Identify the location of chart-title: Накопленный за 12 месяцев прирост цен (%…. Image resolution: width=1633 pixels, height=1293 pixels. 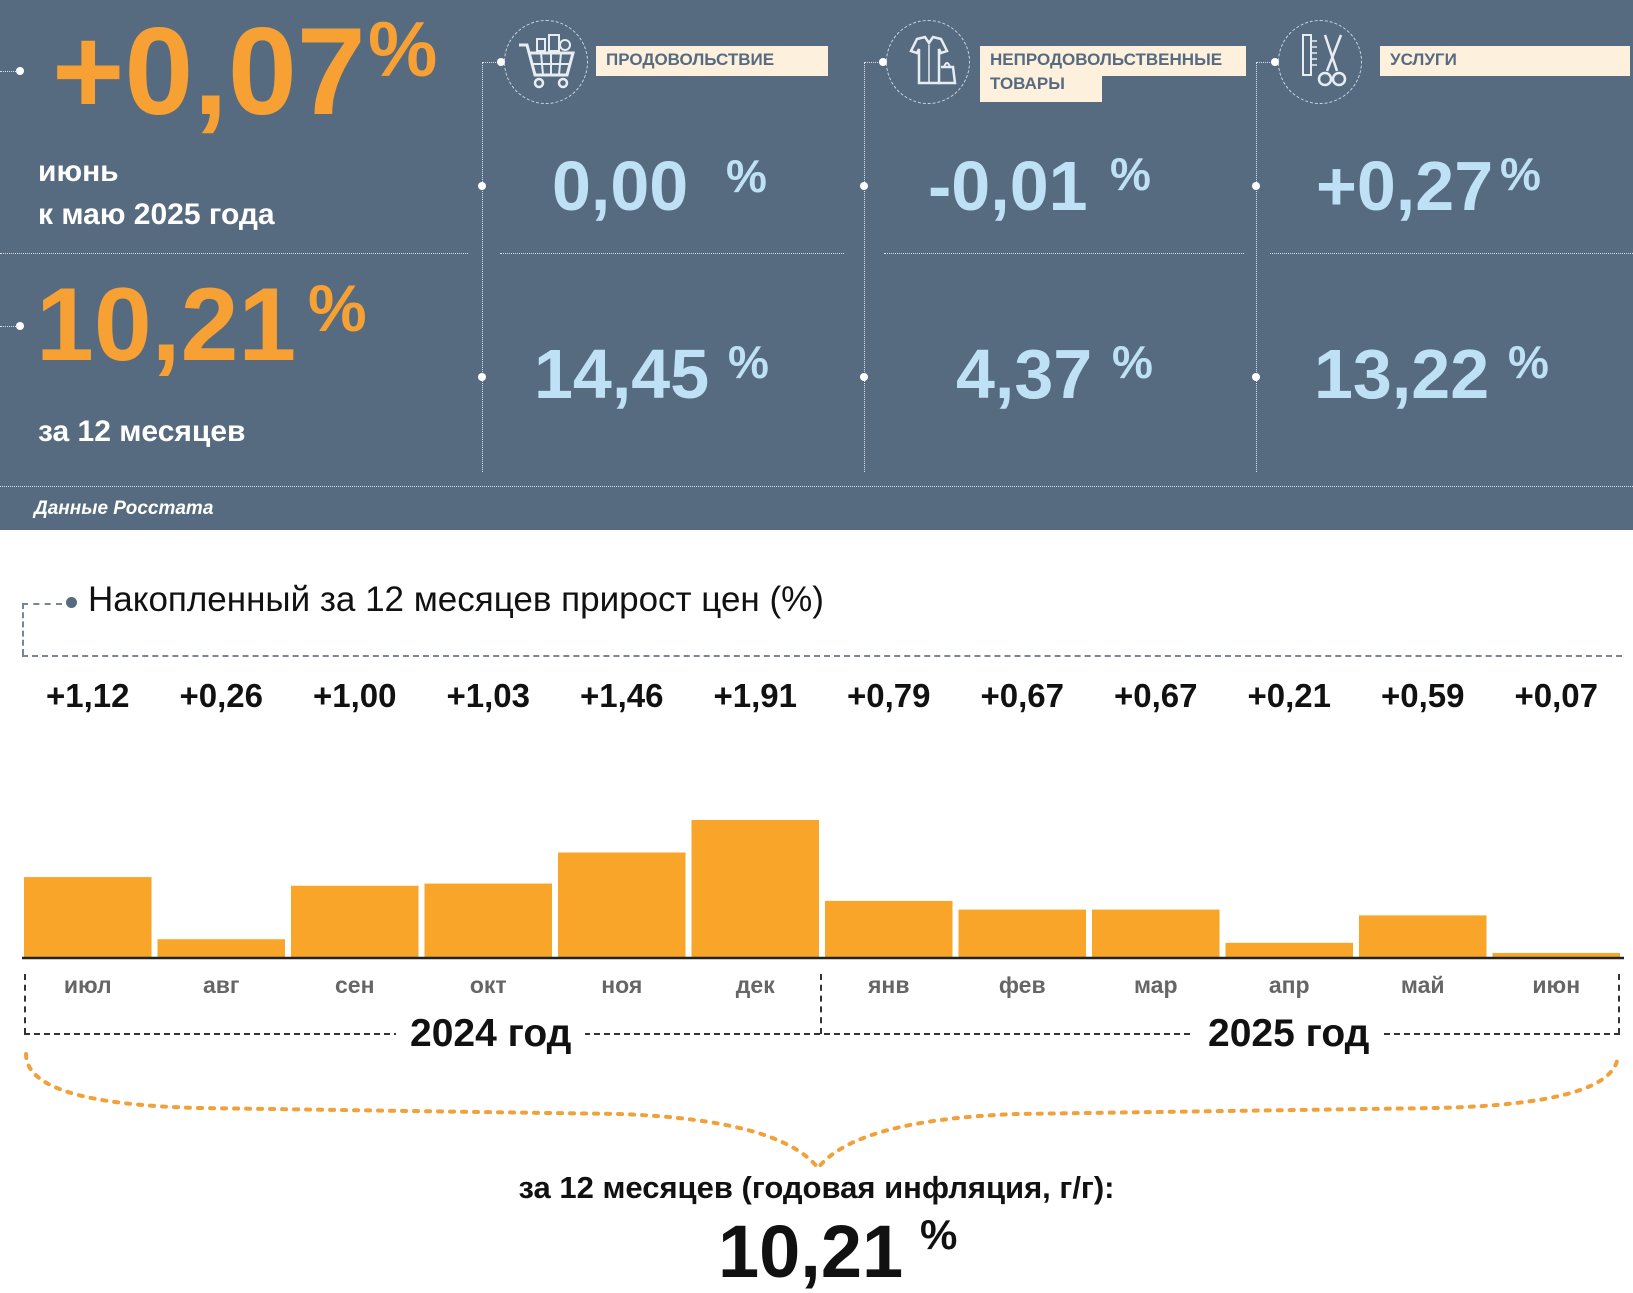
(456, 599).